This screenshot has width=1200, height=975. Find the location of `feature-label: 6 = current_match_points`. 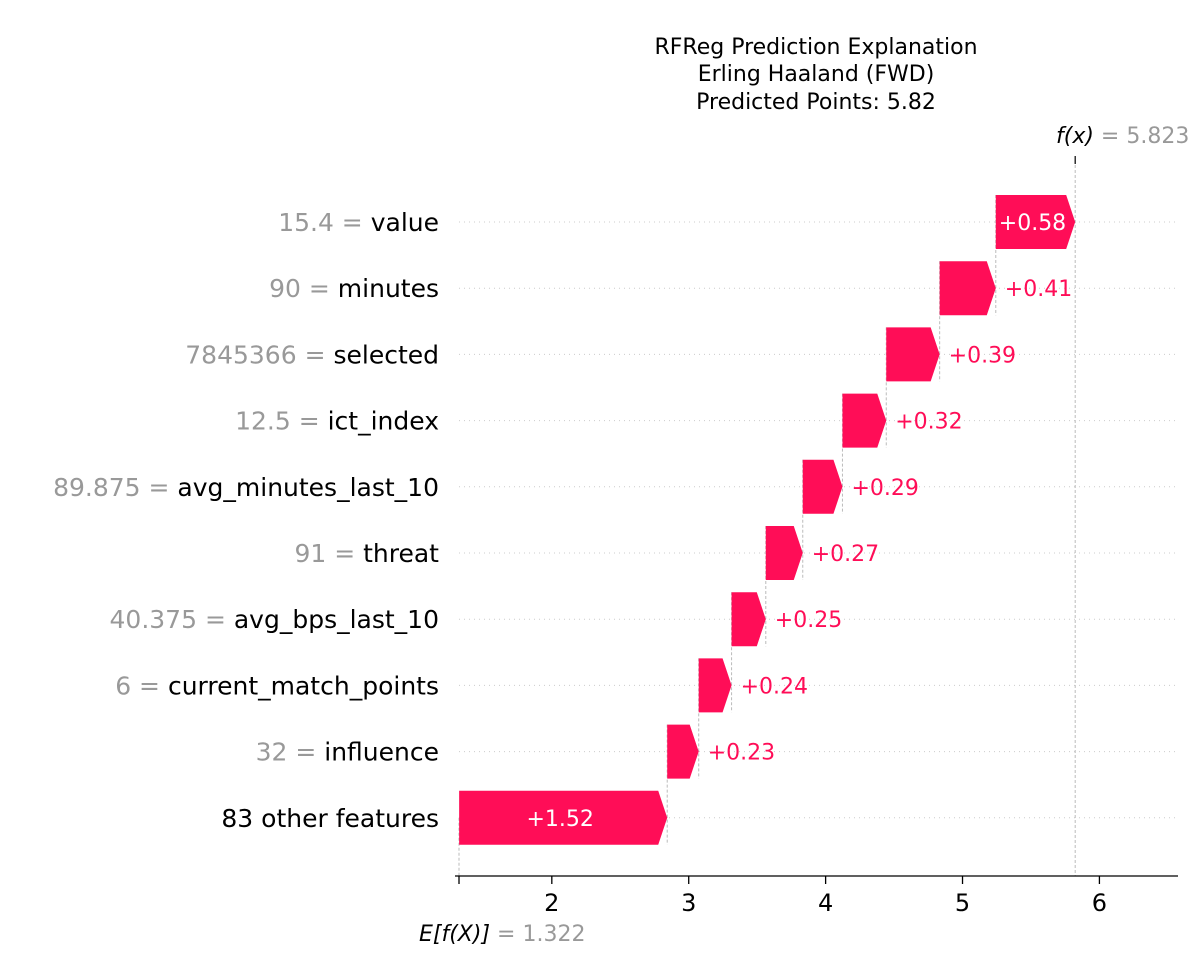

feature-label: 6 = current_match_points is located at coordinates (277, 685).